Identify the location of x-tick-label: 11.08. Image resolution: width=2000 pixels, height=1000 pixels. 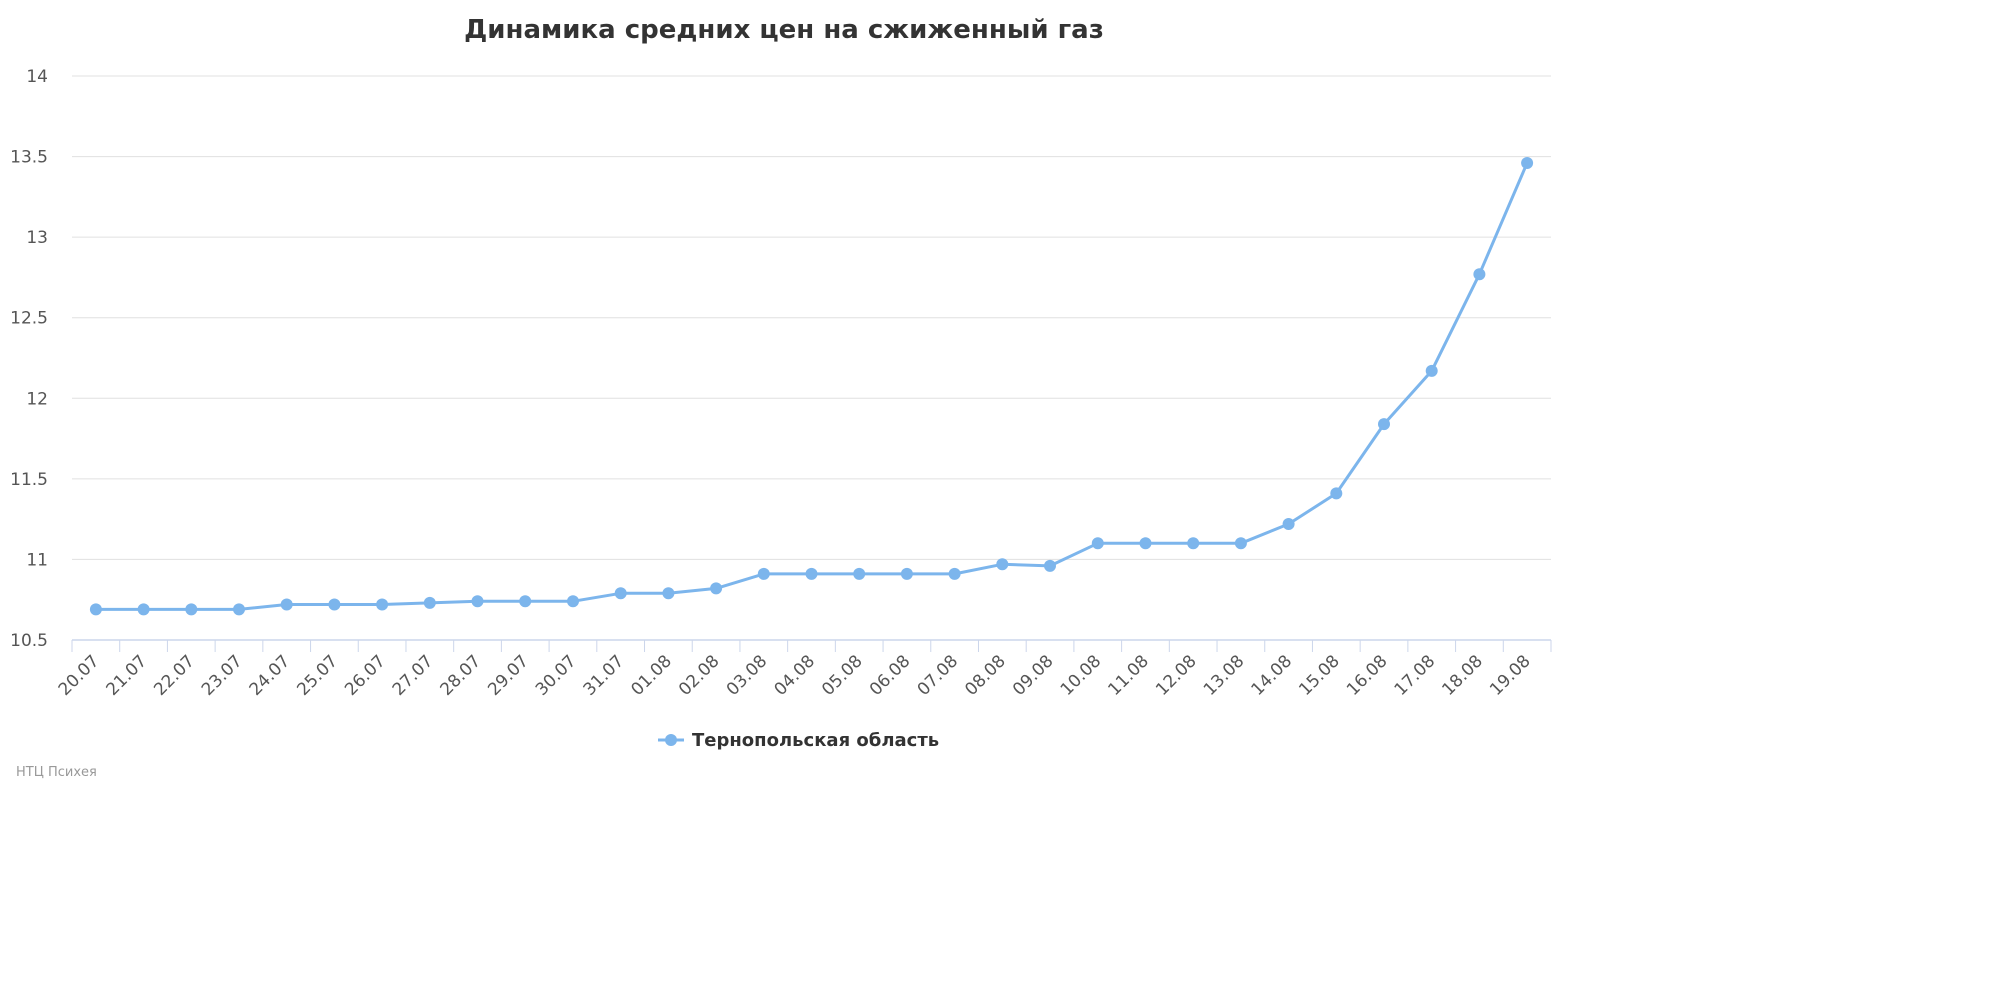
(1128, 675).